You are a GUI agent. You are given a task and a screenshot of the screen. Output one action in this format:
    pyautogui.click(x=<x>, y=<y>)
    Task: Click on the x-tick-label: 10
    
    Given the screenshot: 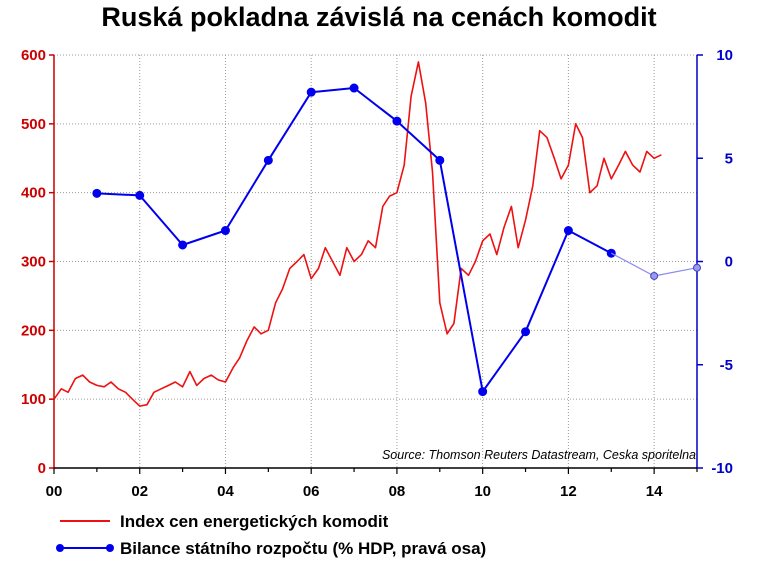 What is the action you would take?
    pyautogui.click(x=482, y=491)
    